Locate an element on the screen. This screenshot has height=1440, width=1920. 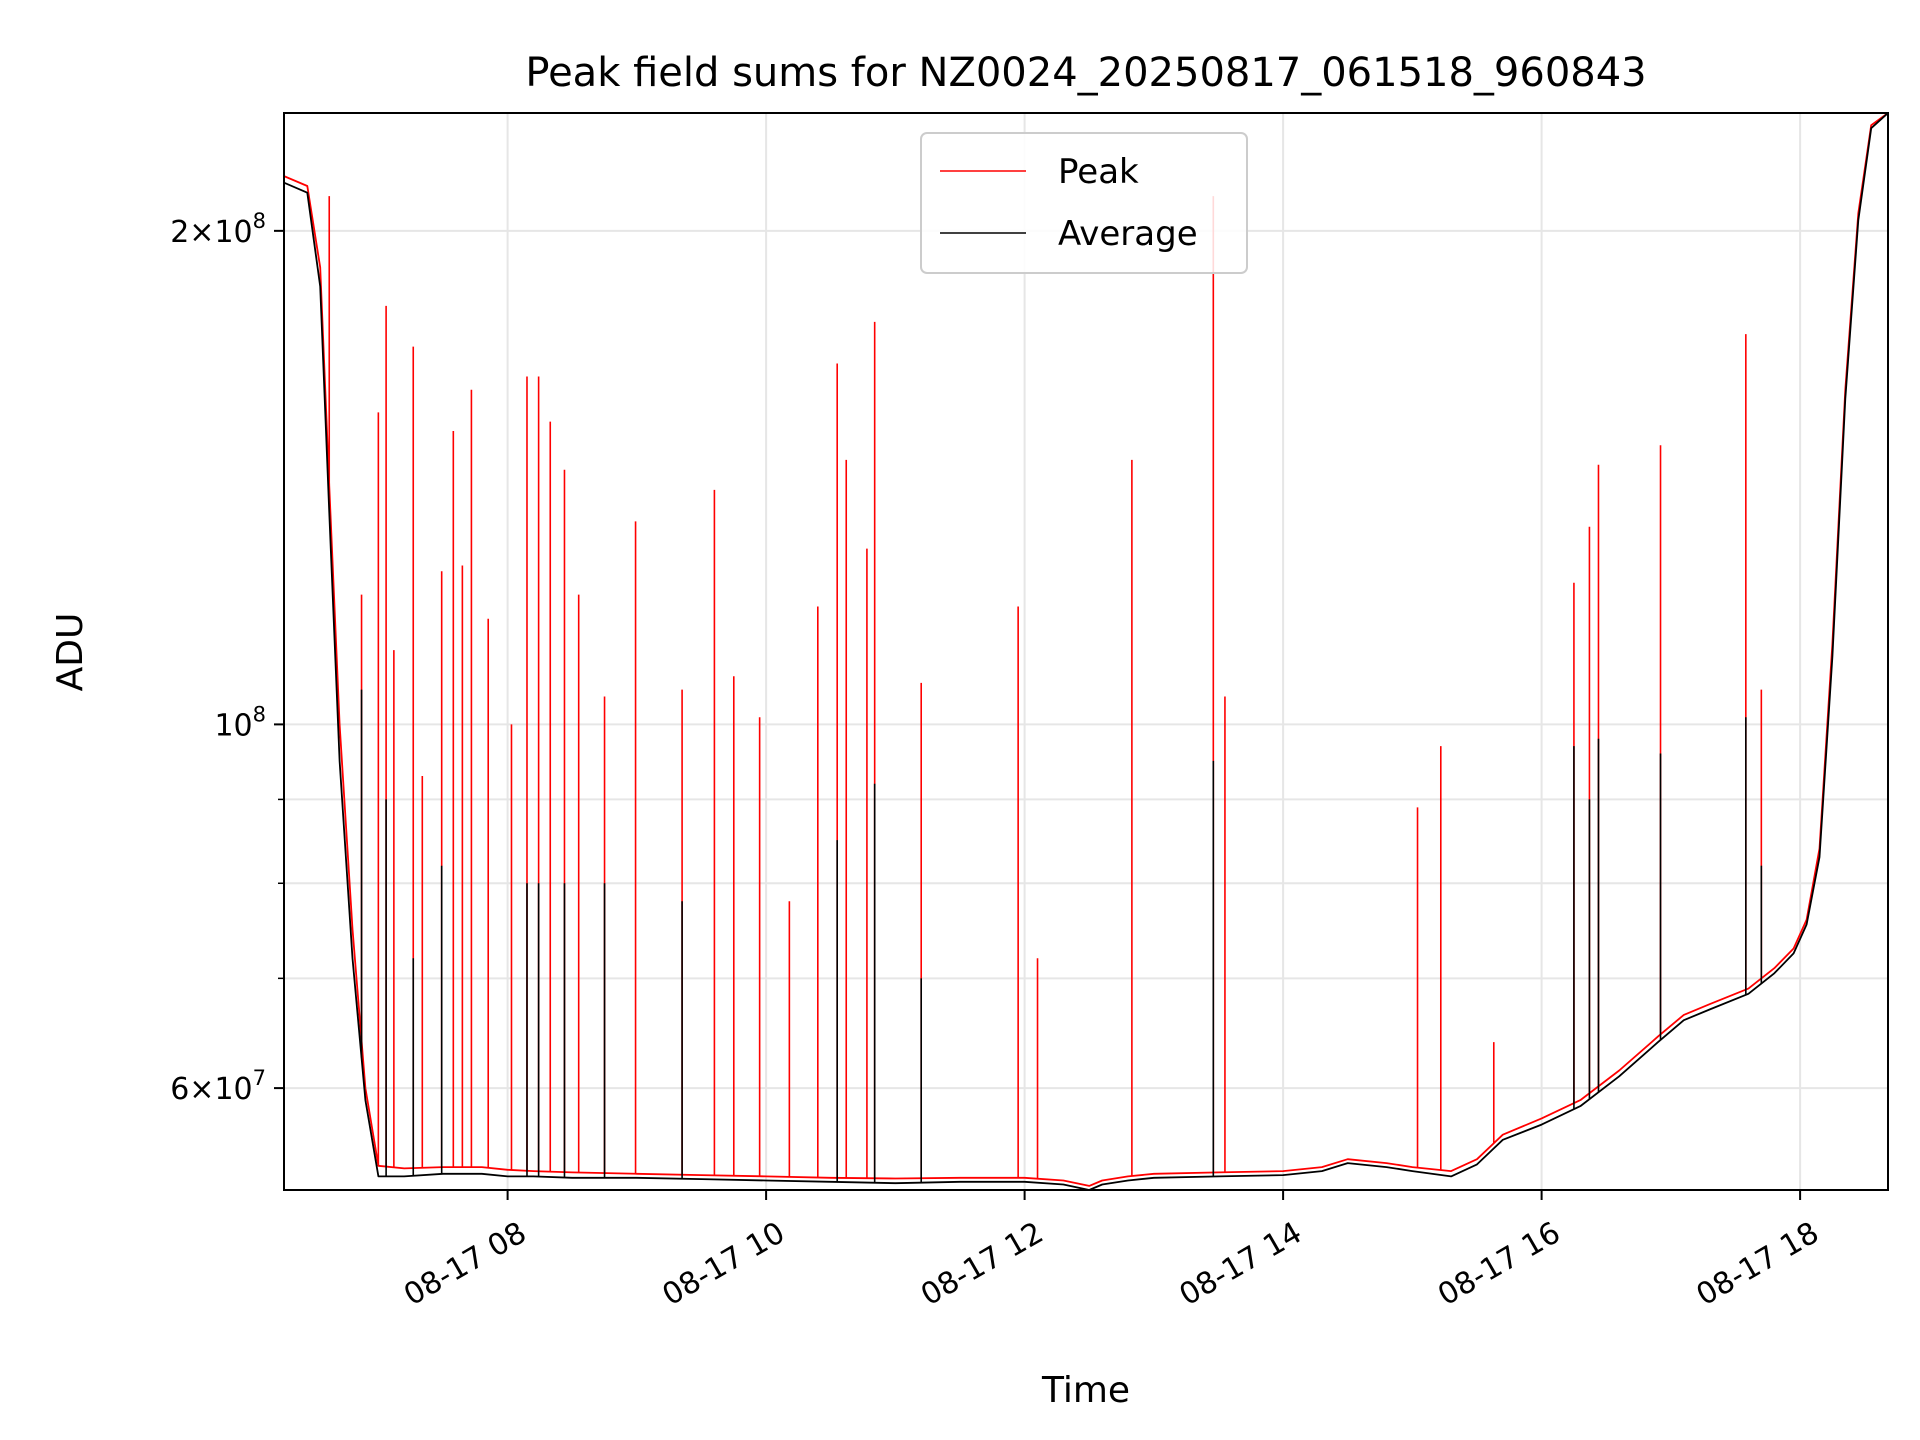
y-tick-mantissa: 6 is located at coordinates (179, 1089).